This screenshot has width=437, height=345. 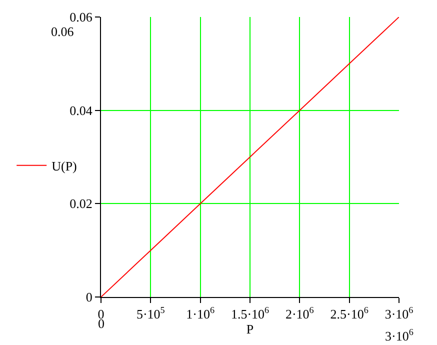 I want to click on x-tick-label: 1.5·10$^{6}$, so click(x=250, y=313).